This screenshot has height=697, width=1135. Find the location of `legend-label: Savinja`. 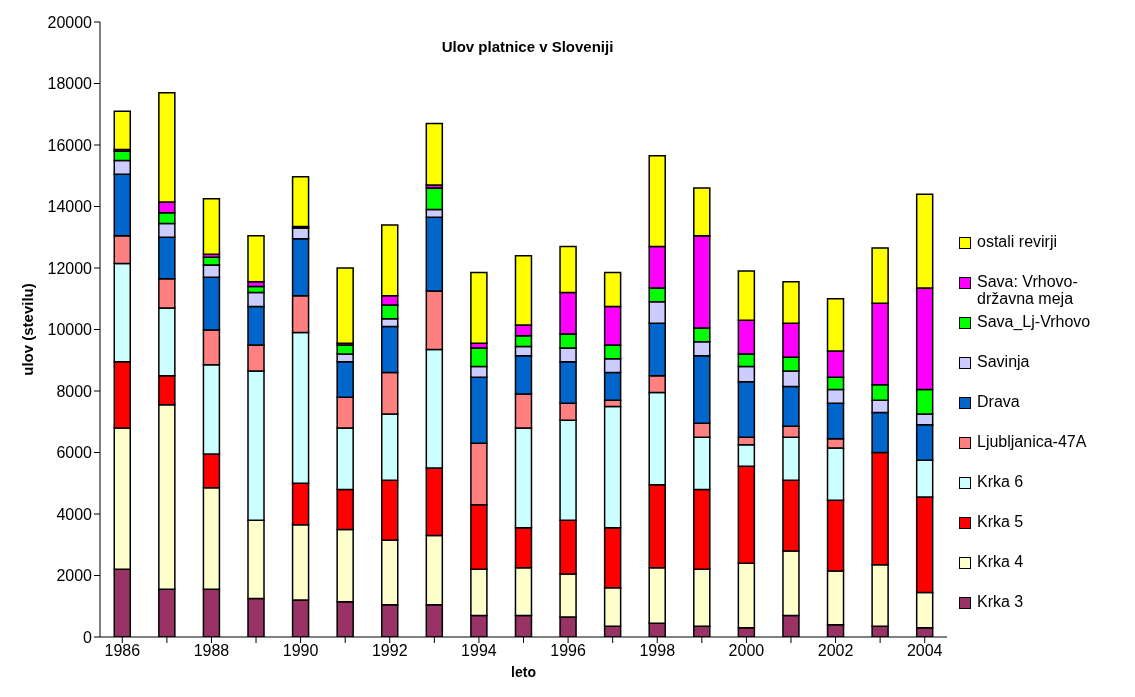

legend-label: Savinja is located at coordinates (1003, 361).